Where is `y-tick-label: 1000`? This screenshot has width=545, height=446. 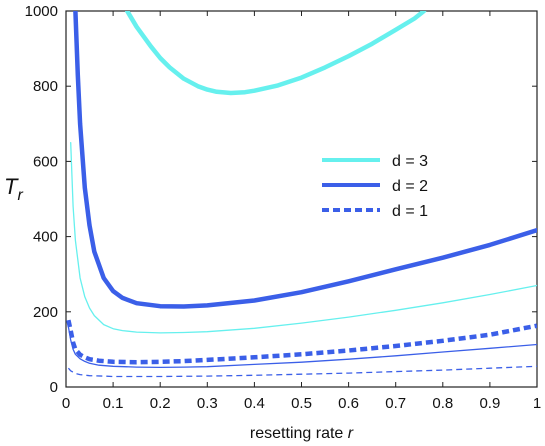
y-tick-label: 1000 is located at coordinates (41, 11).